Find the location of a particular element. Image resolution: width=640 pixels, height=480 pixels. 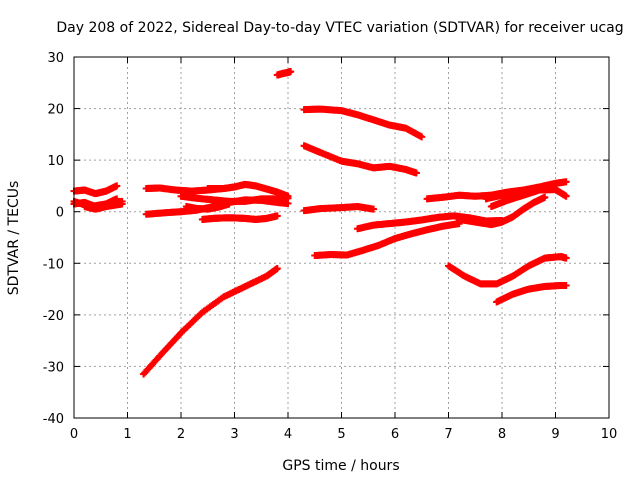

x-tick-label: 1 is located at coordinates (127, 434).